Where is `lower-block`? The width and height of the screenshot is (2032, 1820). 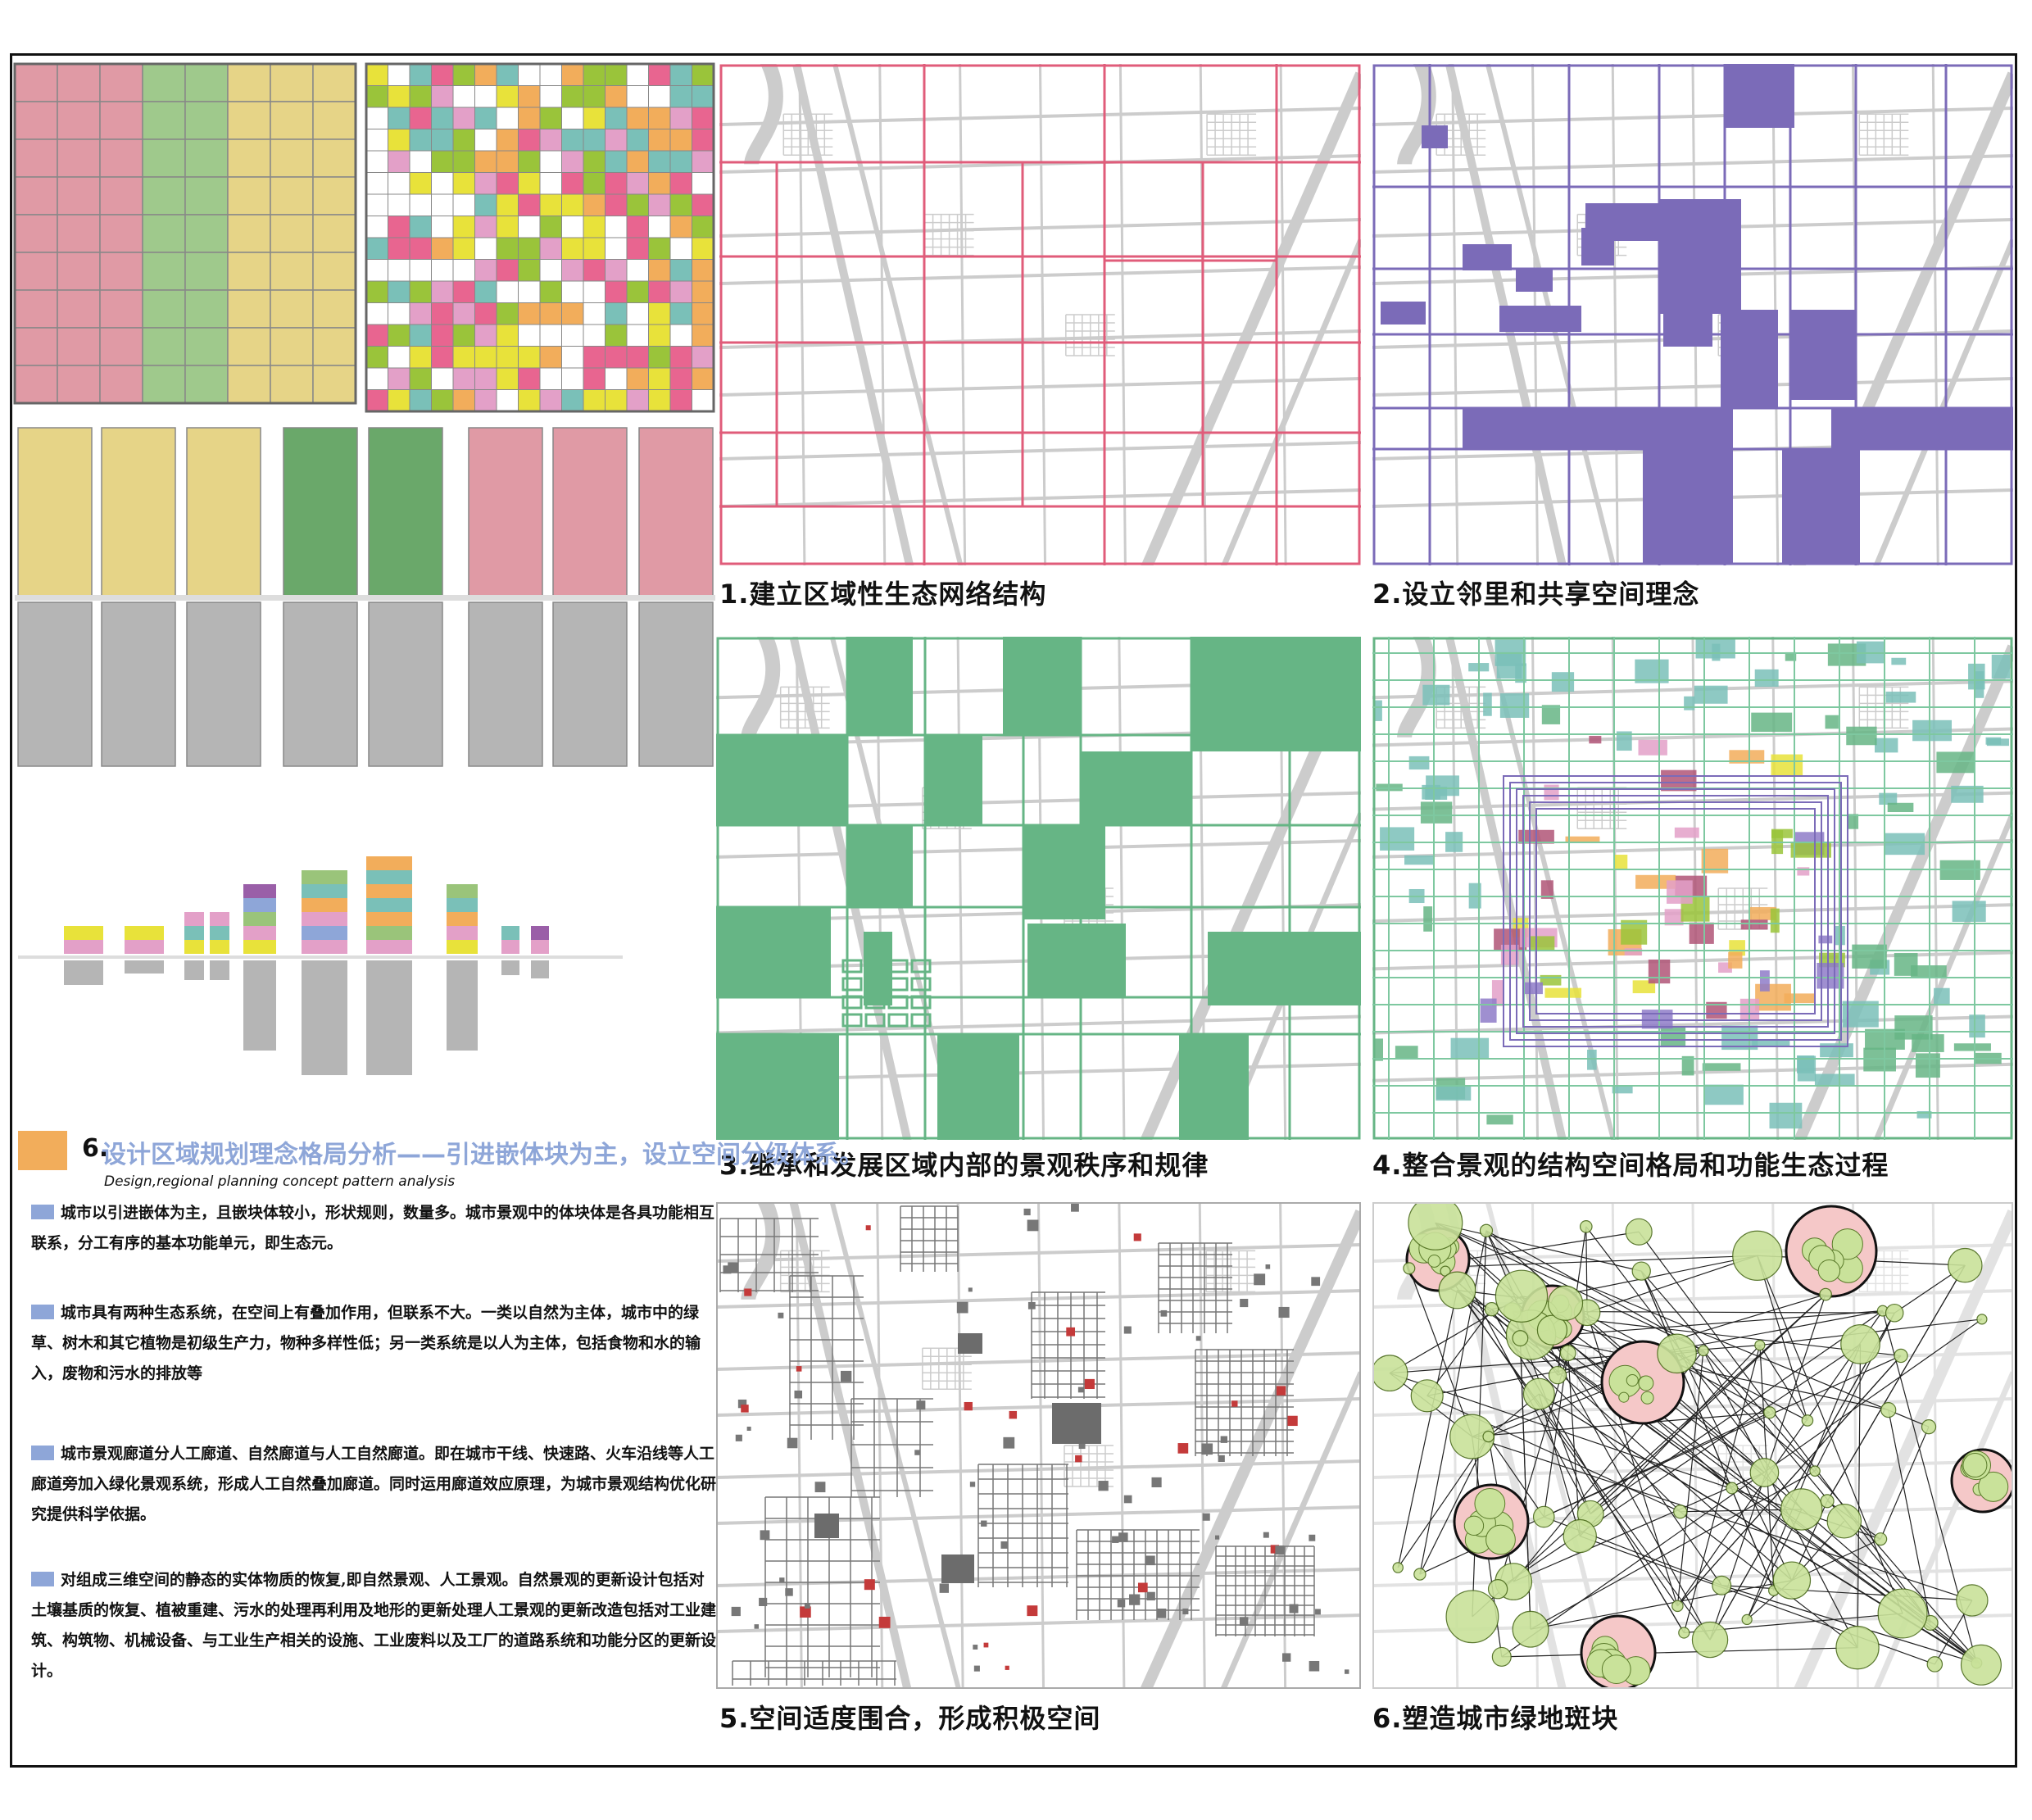 lower-block is located at coordinates (223, 684).